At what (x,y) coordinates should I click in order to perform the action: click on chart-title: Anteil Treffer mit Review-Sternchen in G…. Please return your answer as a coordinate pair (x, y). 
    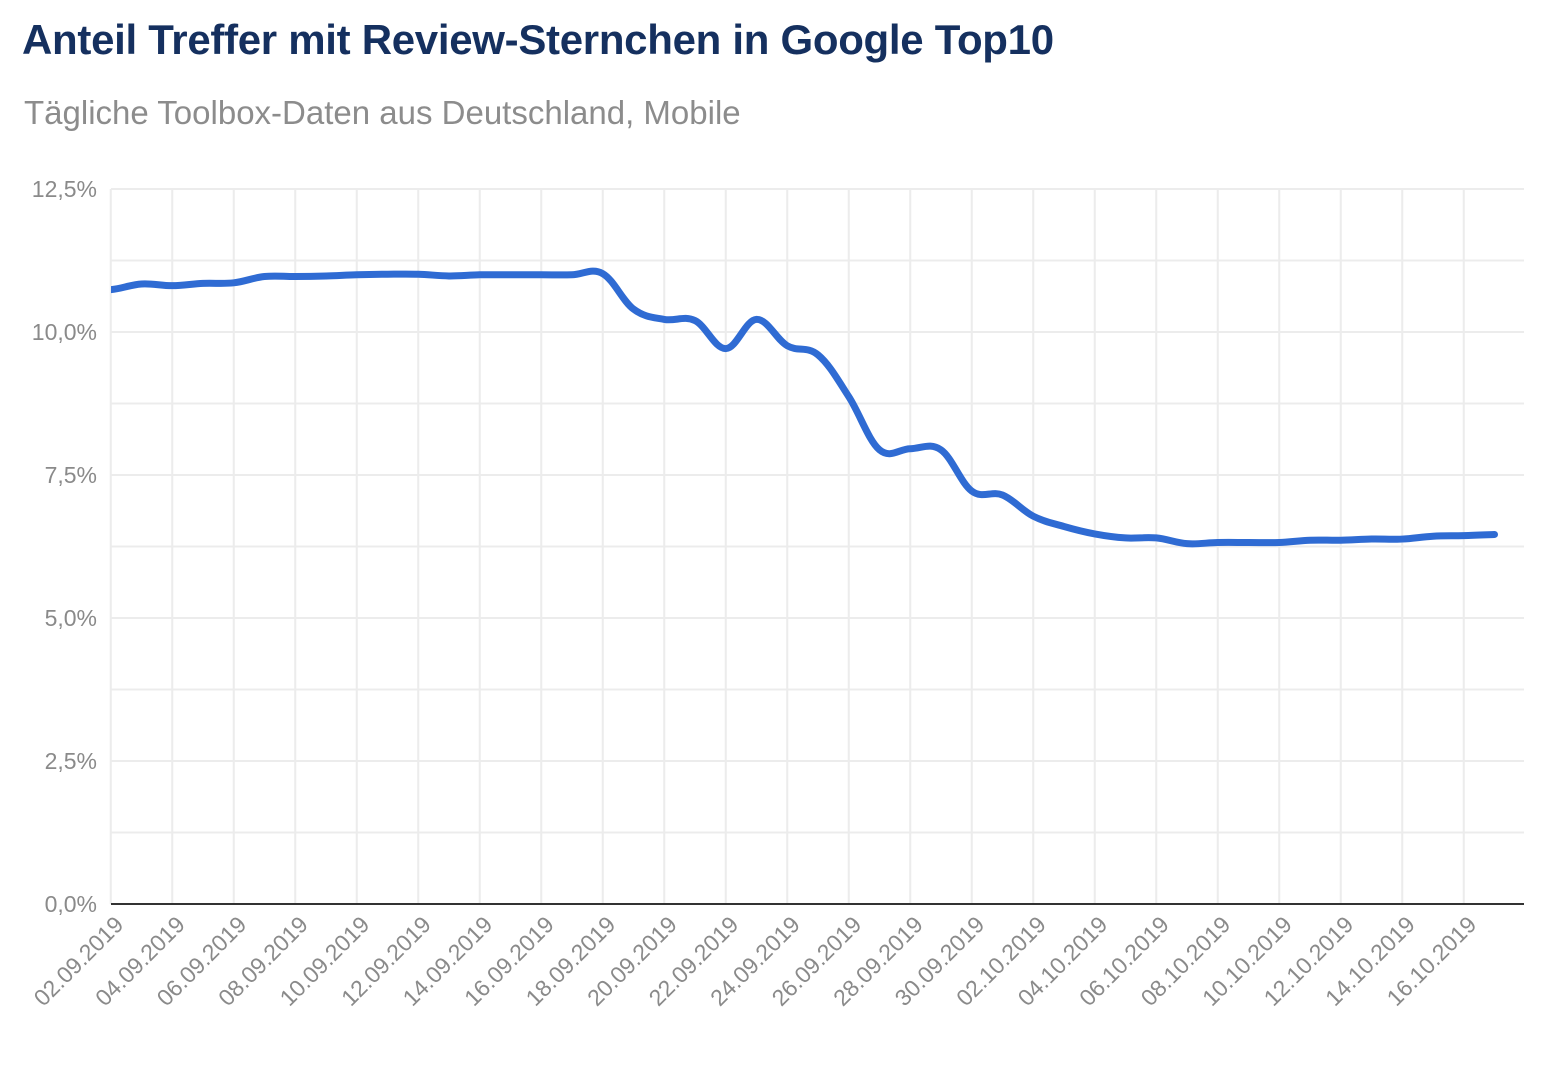
    Looking at the image, I should click on (538, 39).